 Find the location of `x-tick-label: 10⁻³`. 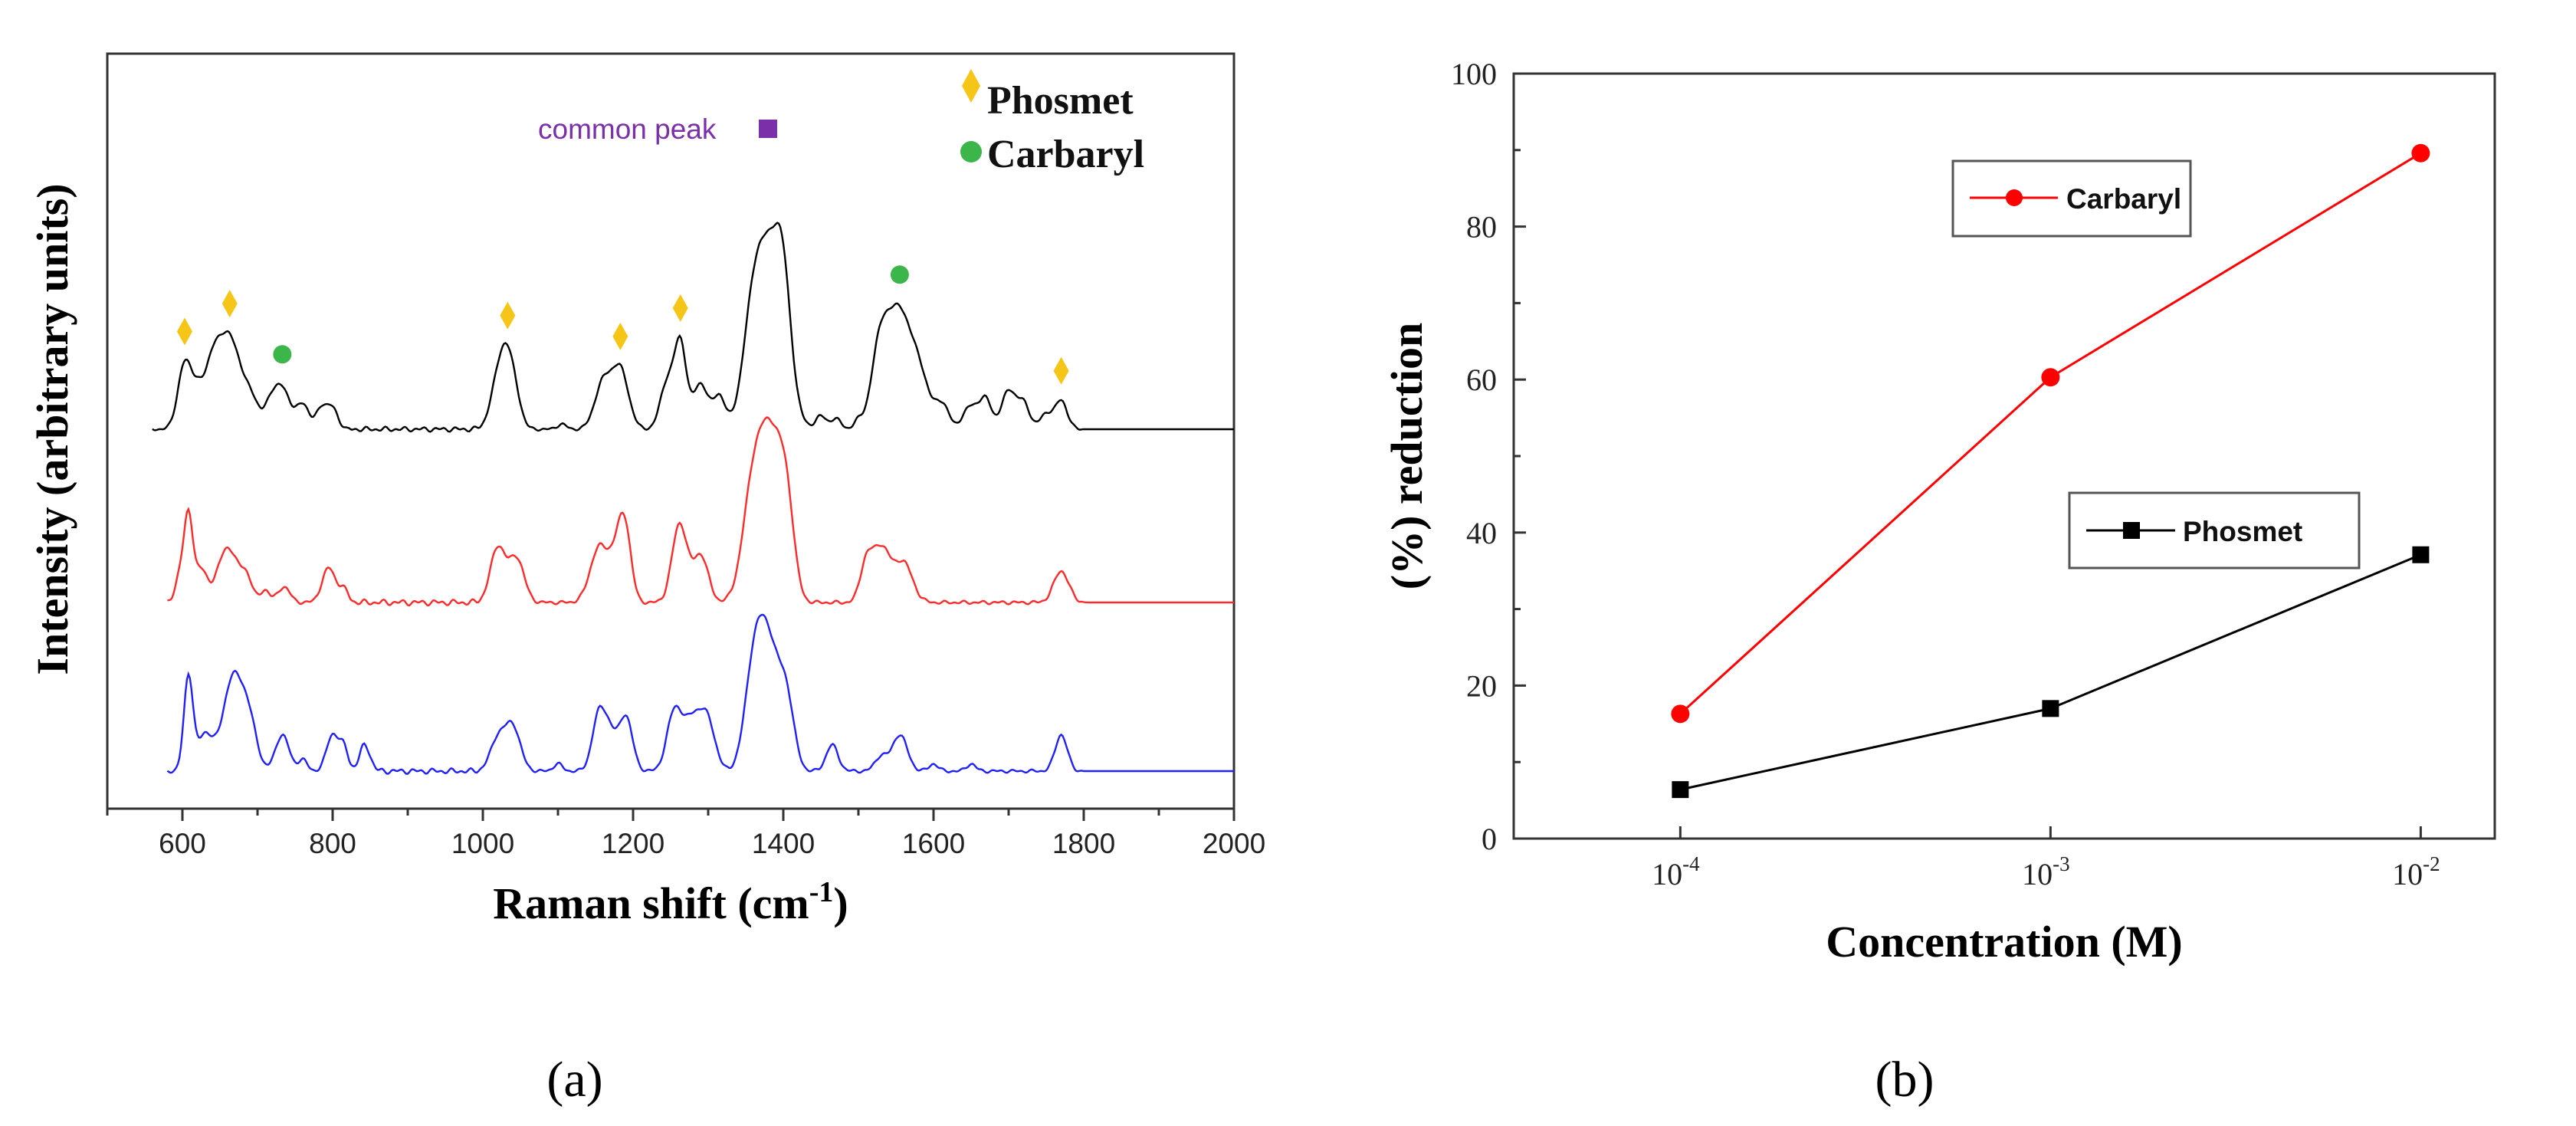

x-tick-label: 10⁻³ is located at coordinates (2046, 871).